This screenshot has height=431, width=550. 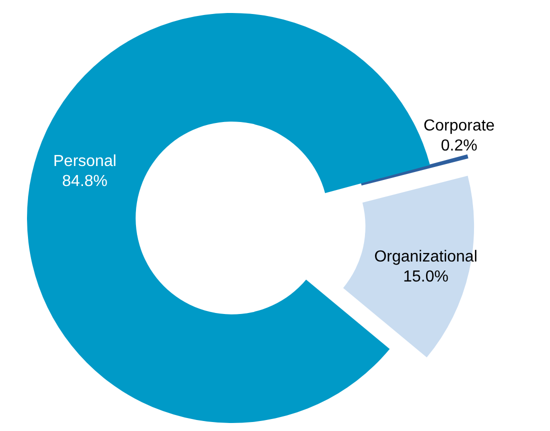 What do you see at coordinates (459, 146) in the screenshot?
I see `data-label: 0.2%` at bounding box center [459, 146].